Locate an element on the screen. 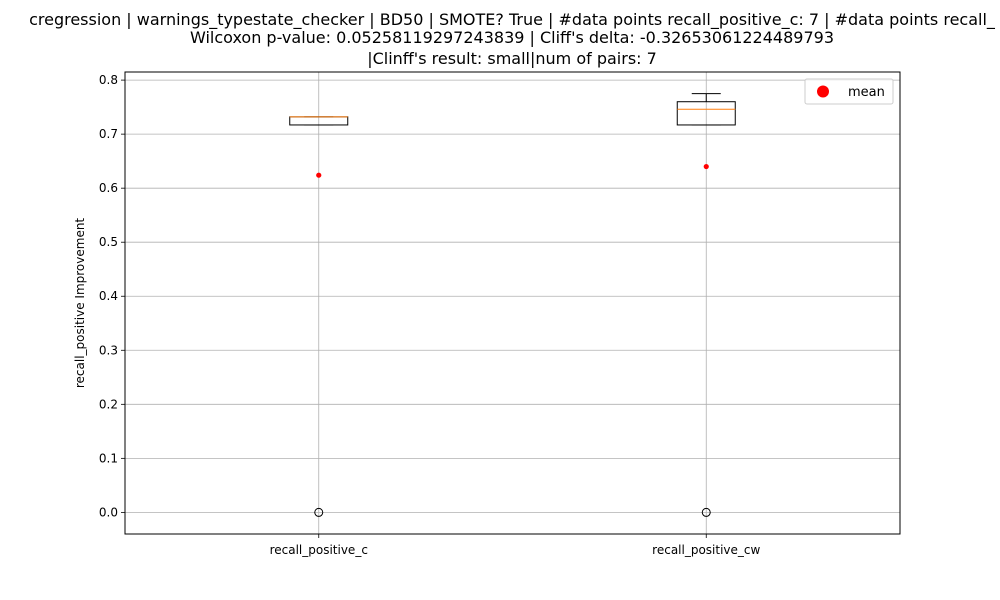  x-ticks: recall_positive_c recall_positive_cw is located at coordinates (515, 545).